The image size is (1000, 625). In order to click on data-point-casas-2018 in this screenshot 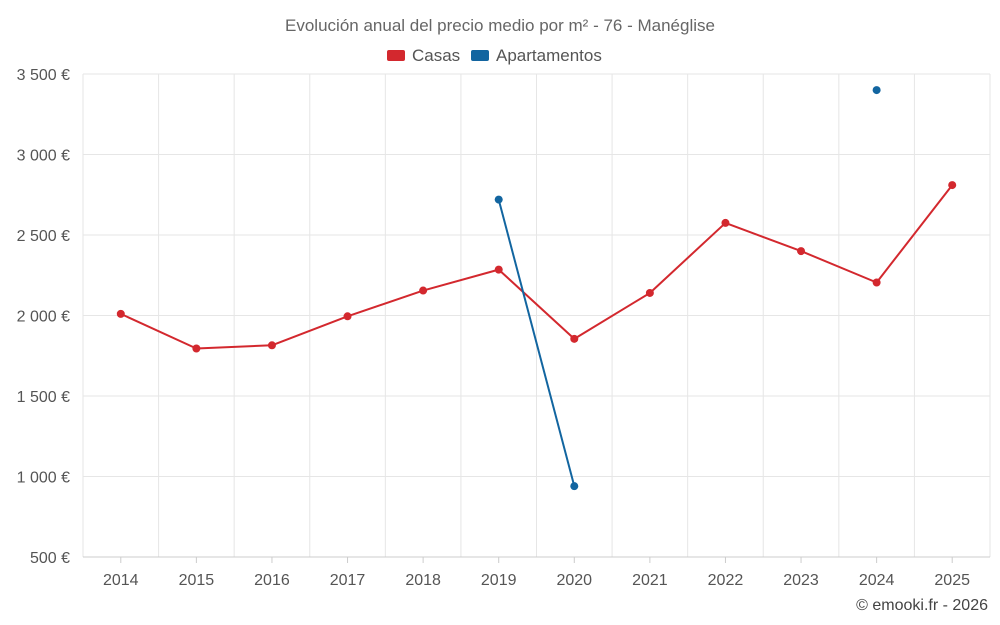, I will do `click(423, 290)`.